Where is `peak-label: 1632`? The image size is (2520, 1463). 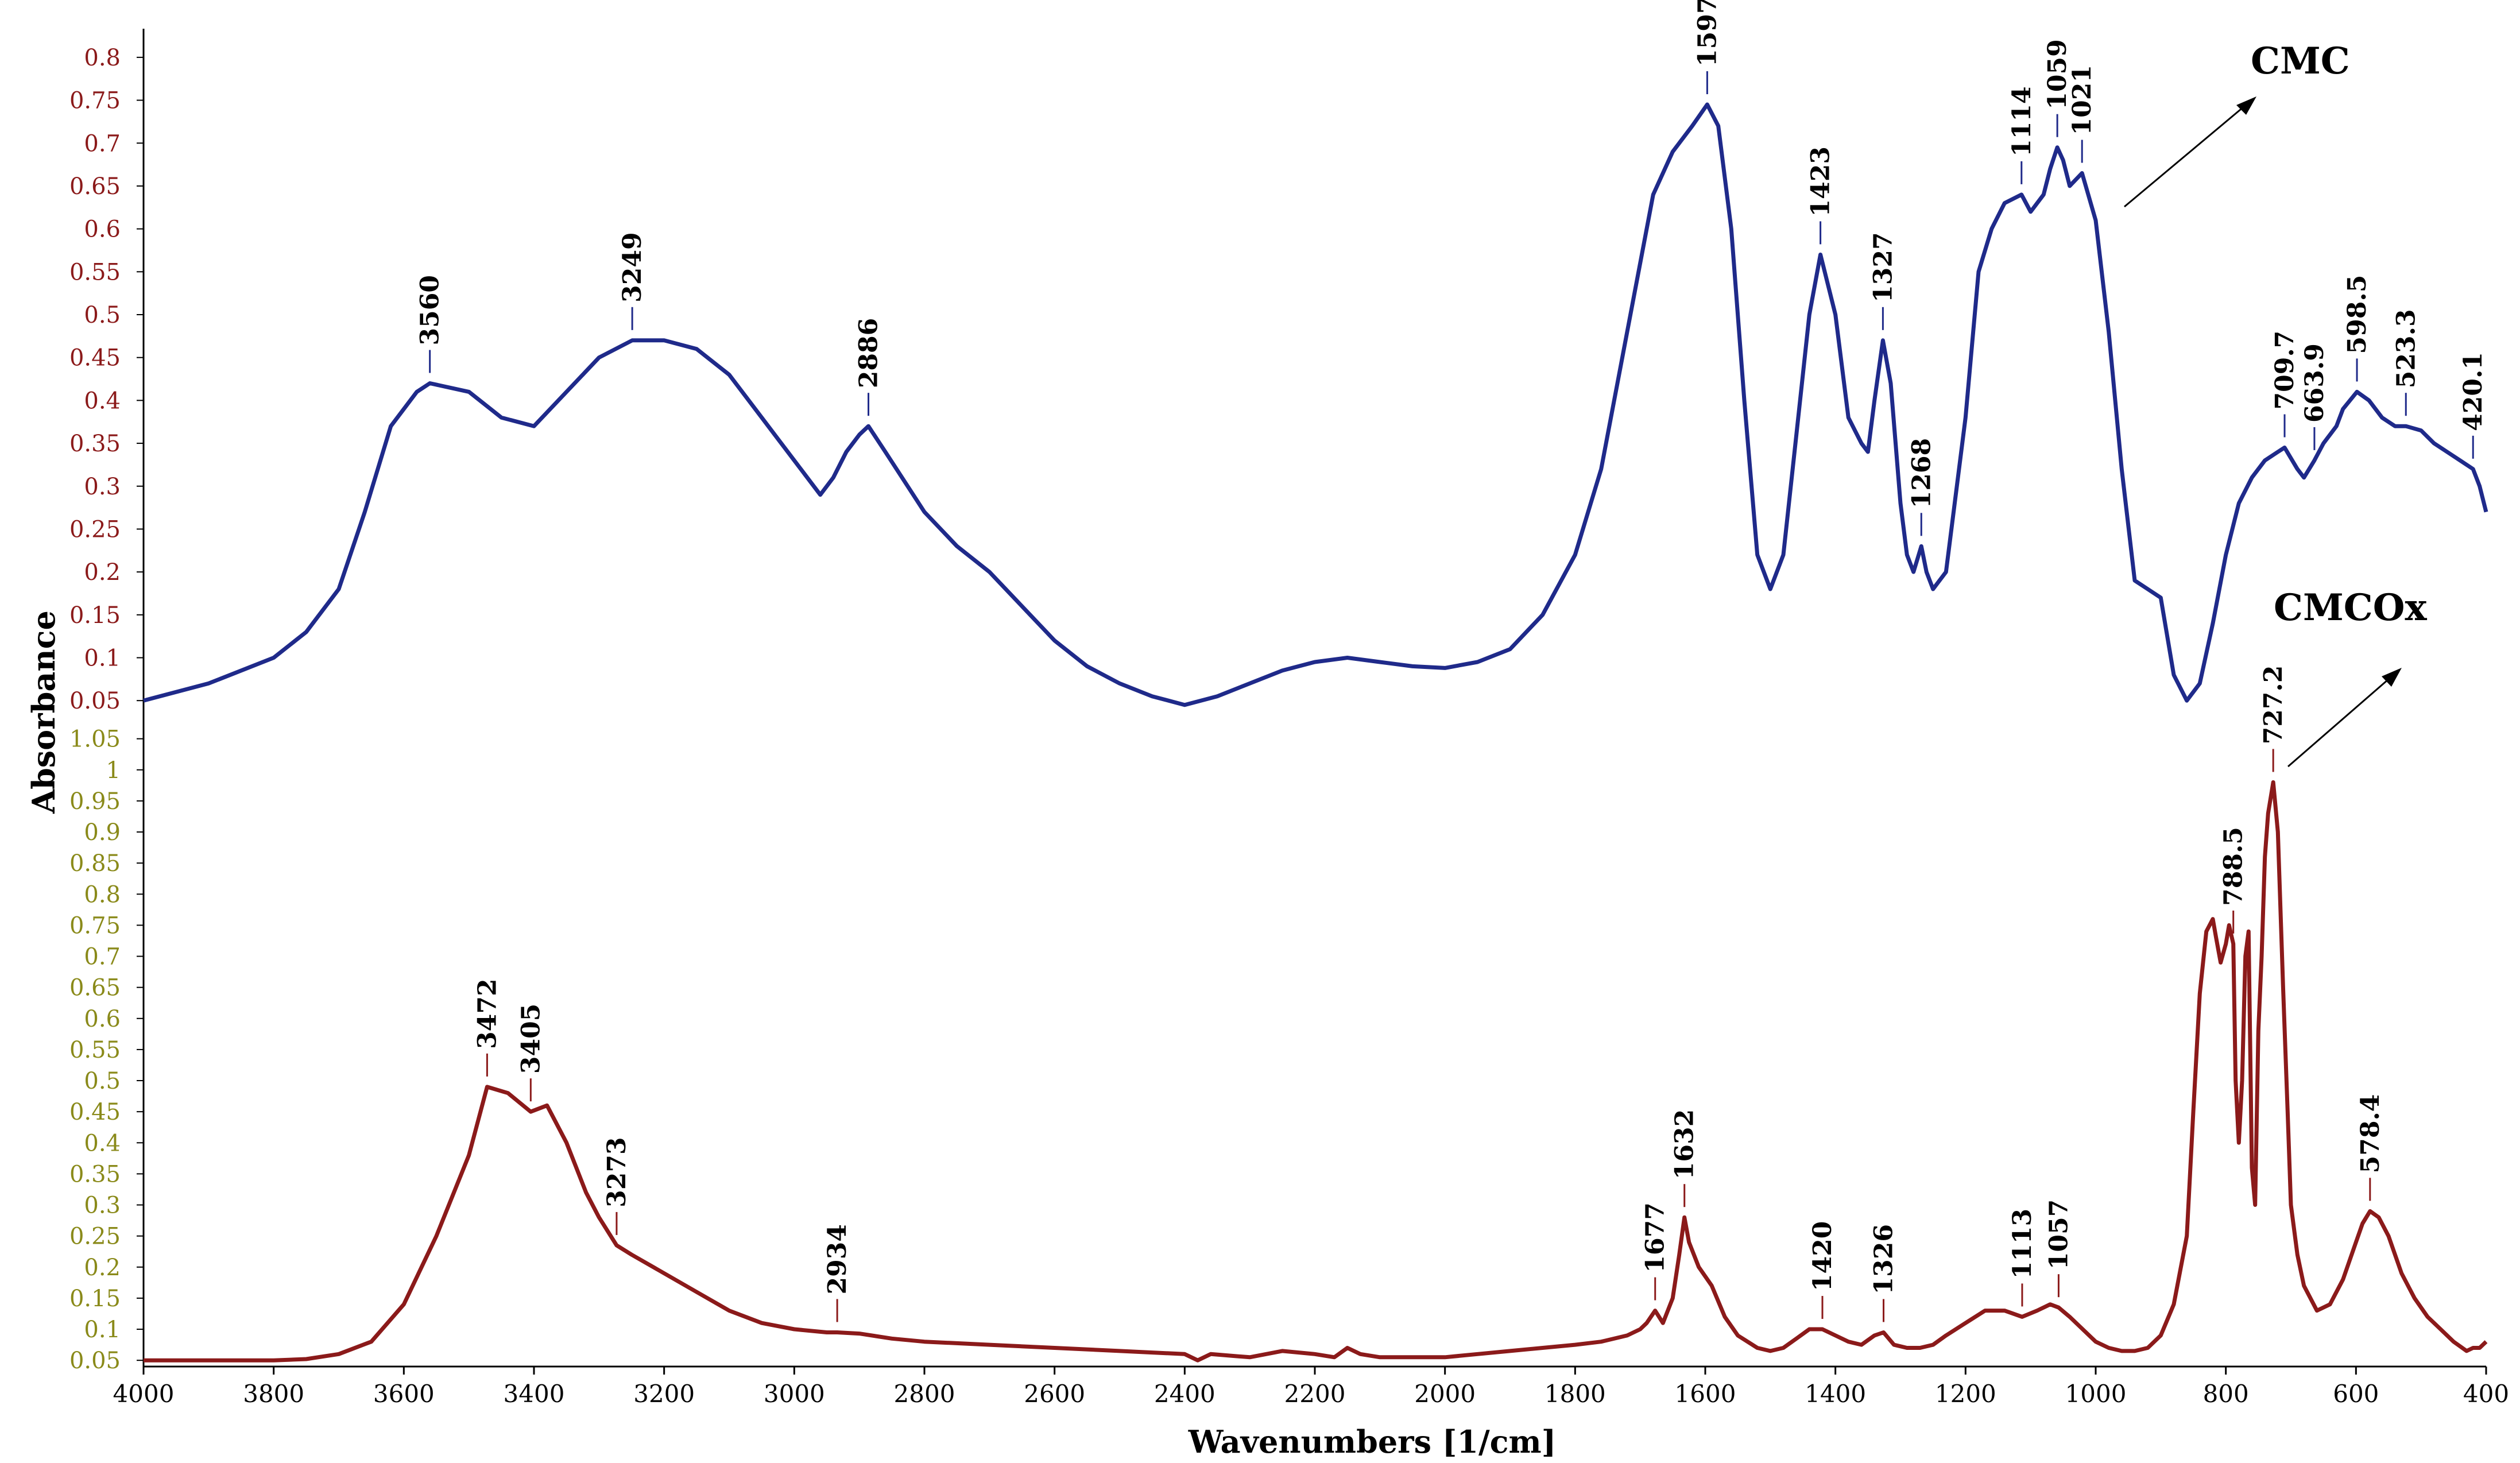
peak-label: 1632 is located at coordinates (1685, 1144).